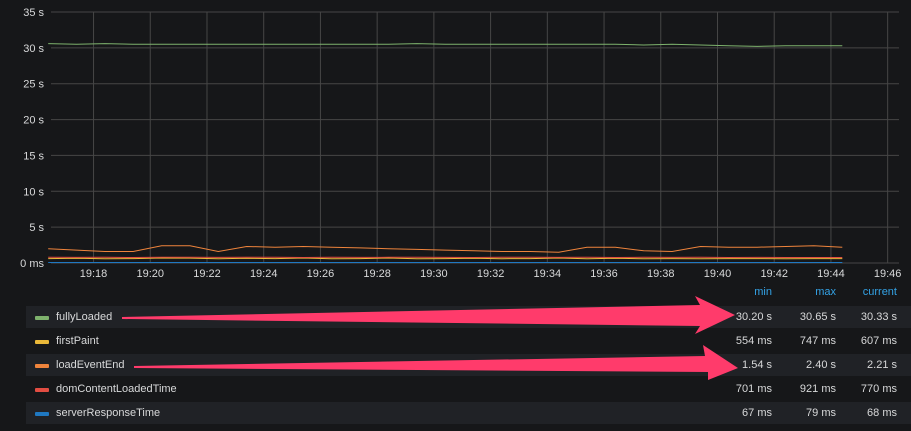 The width and height of the screenshot is (911, 431). I want to click on x-tick-label: 19:18, so click(94, 274).